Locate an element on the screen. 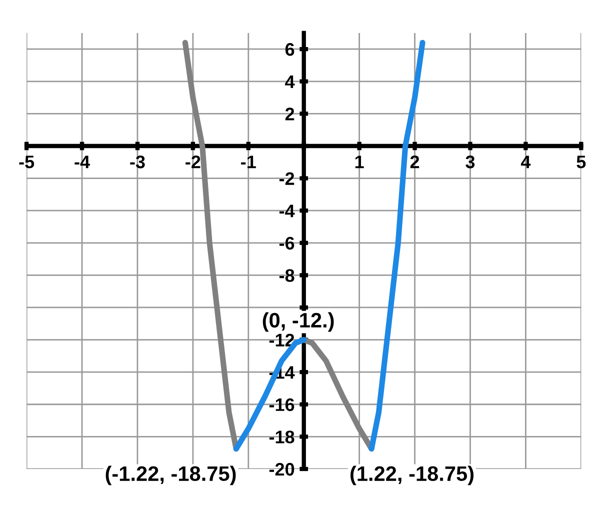  y-tick-label: -18 is located at coordinates (281, 437).